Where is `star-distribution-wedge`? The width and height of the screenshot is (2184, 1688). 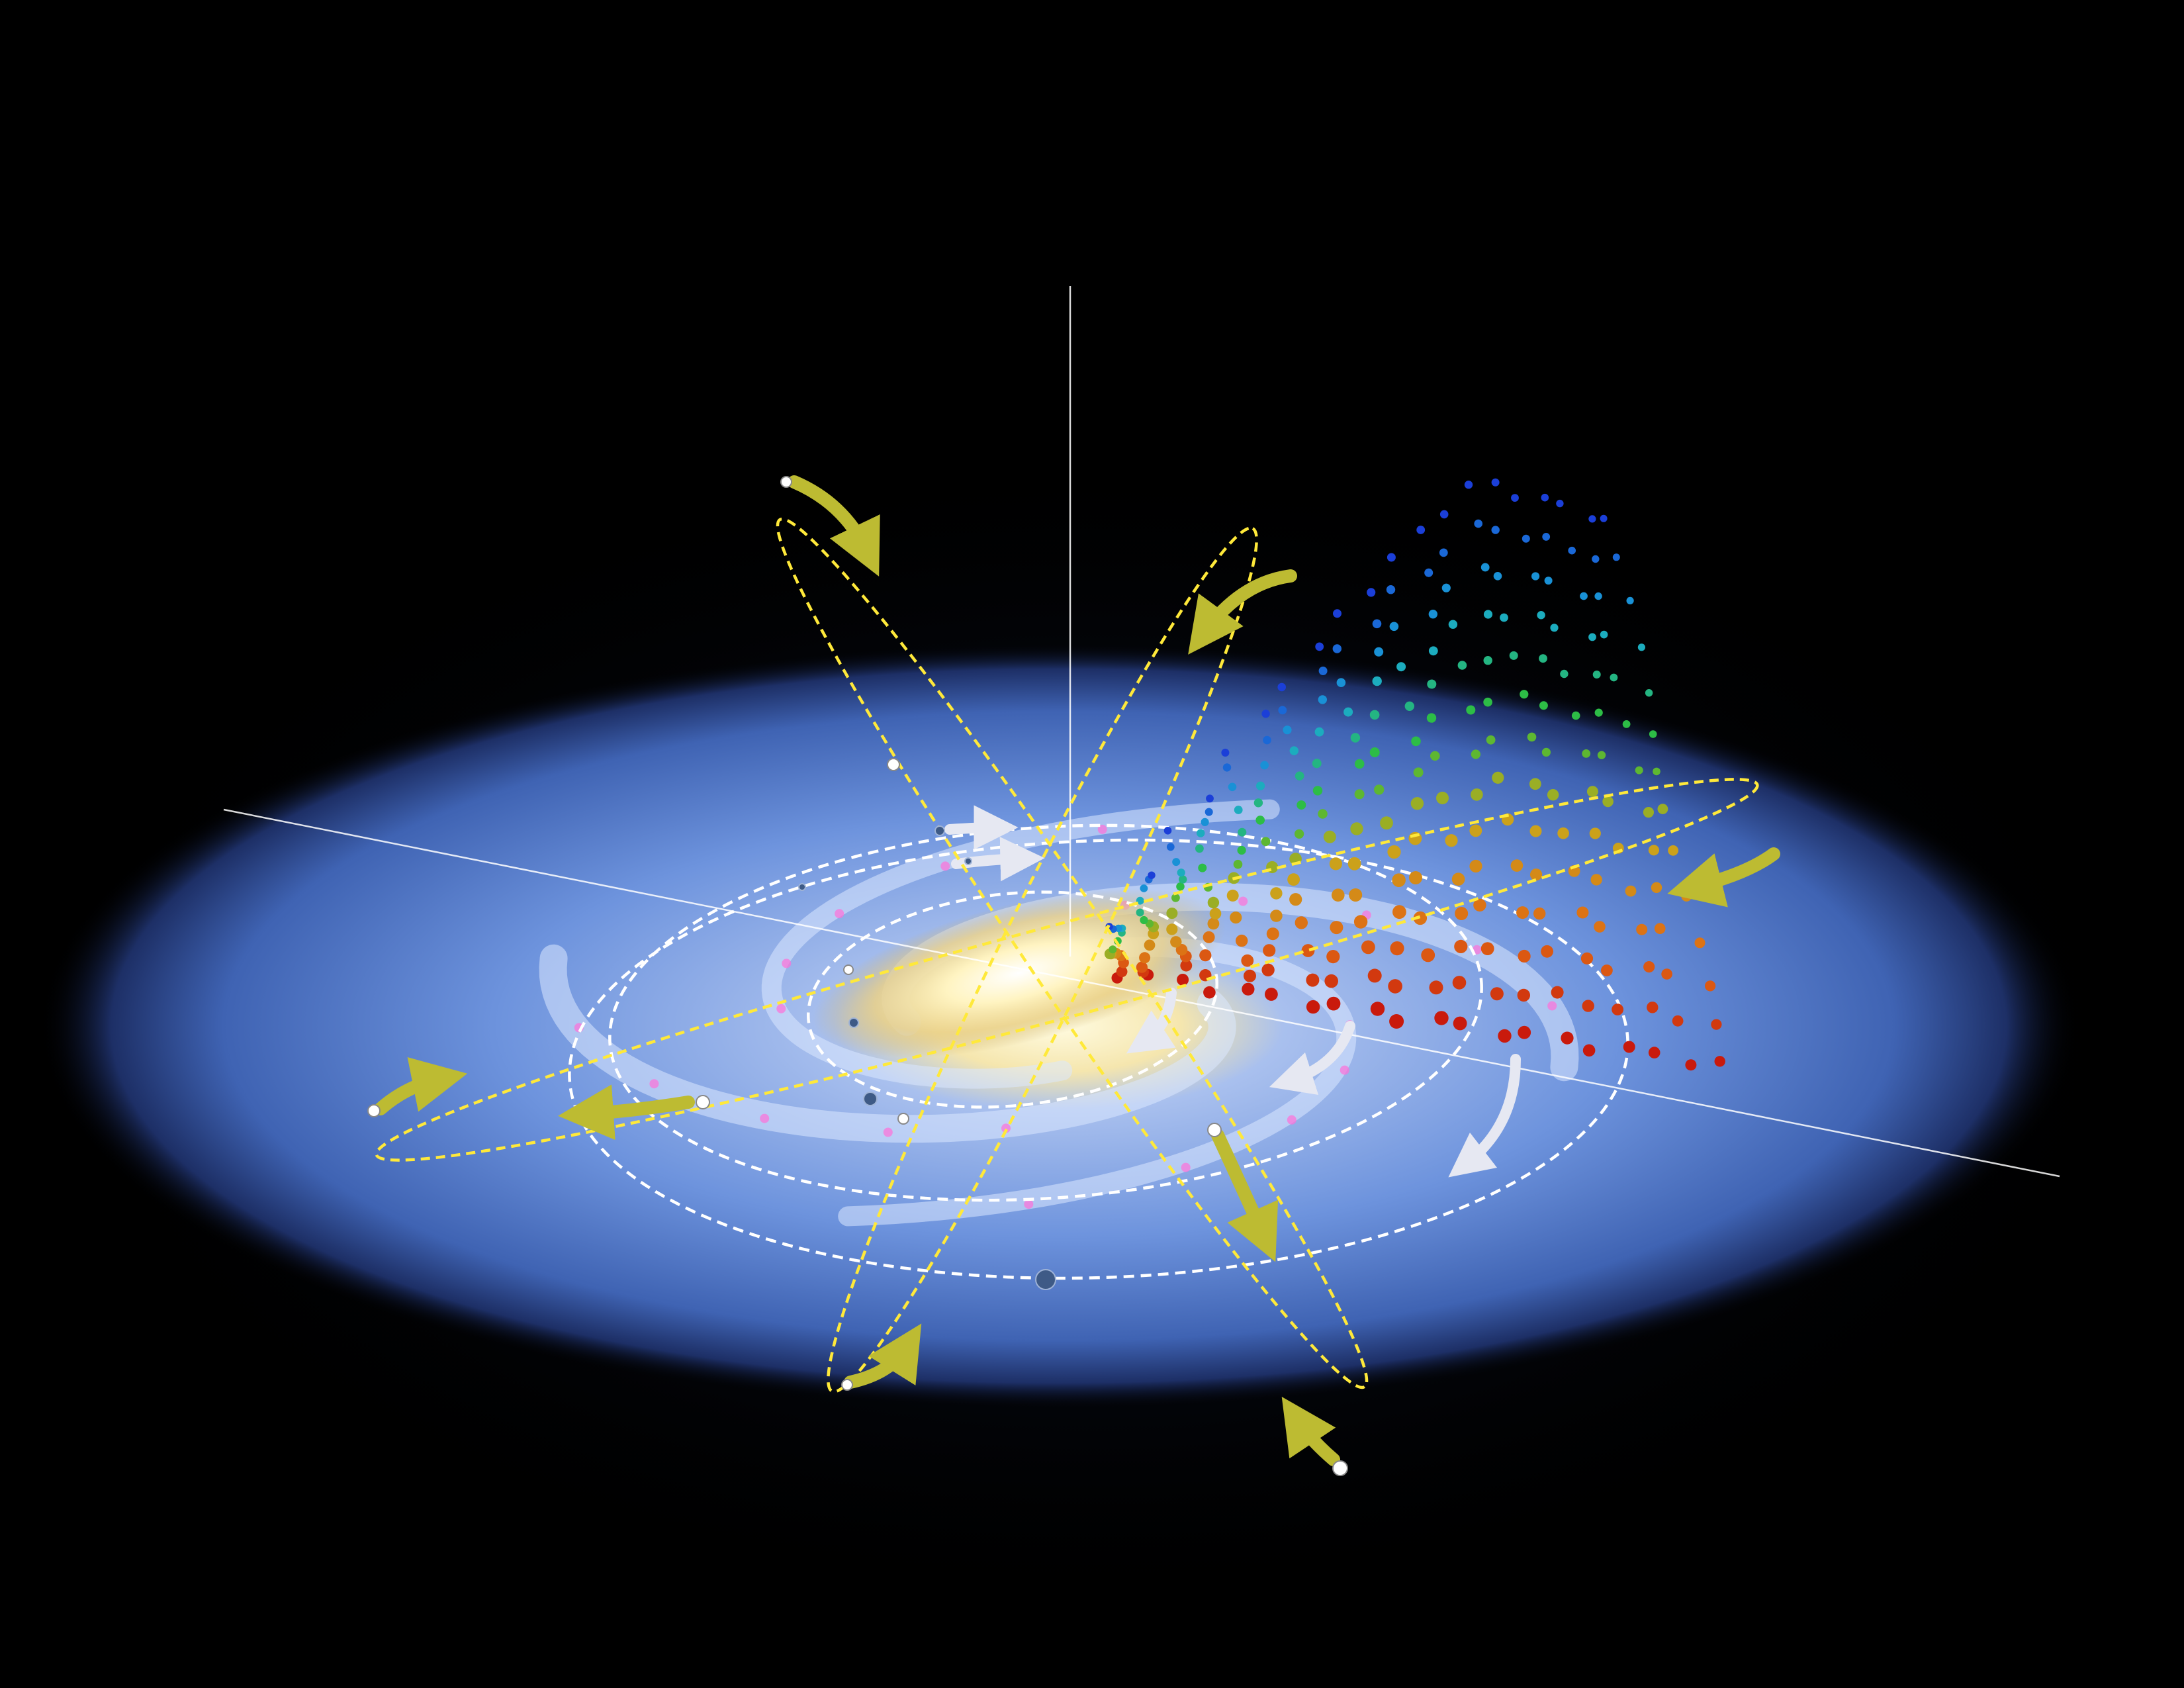
star-distribution-wedge is located at coordinates (1414, 774).